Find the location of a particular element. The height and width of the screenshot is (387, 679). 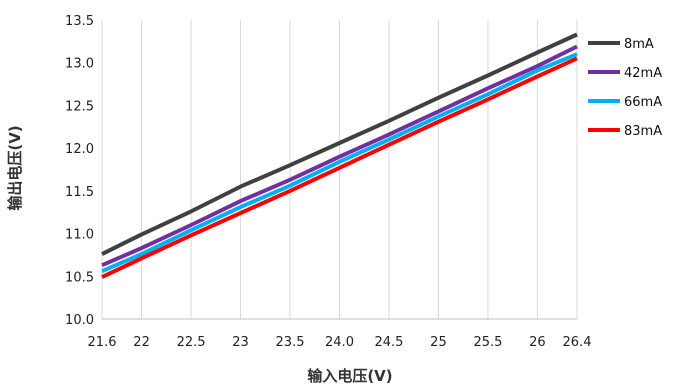

x-tick-label: 22.5 is located at coordinates (191, 342).